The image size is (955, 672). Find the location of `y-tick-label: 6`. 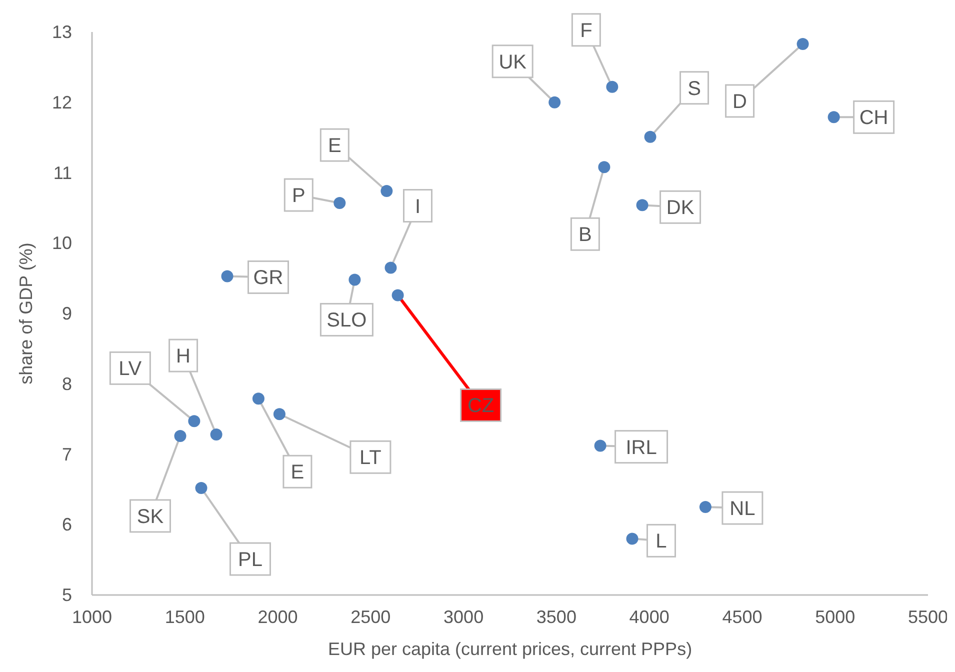

y-tick-label: 6 is located at coordinates (67, 524).